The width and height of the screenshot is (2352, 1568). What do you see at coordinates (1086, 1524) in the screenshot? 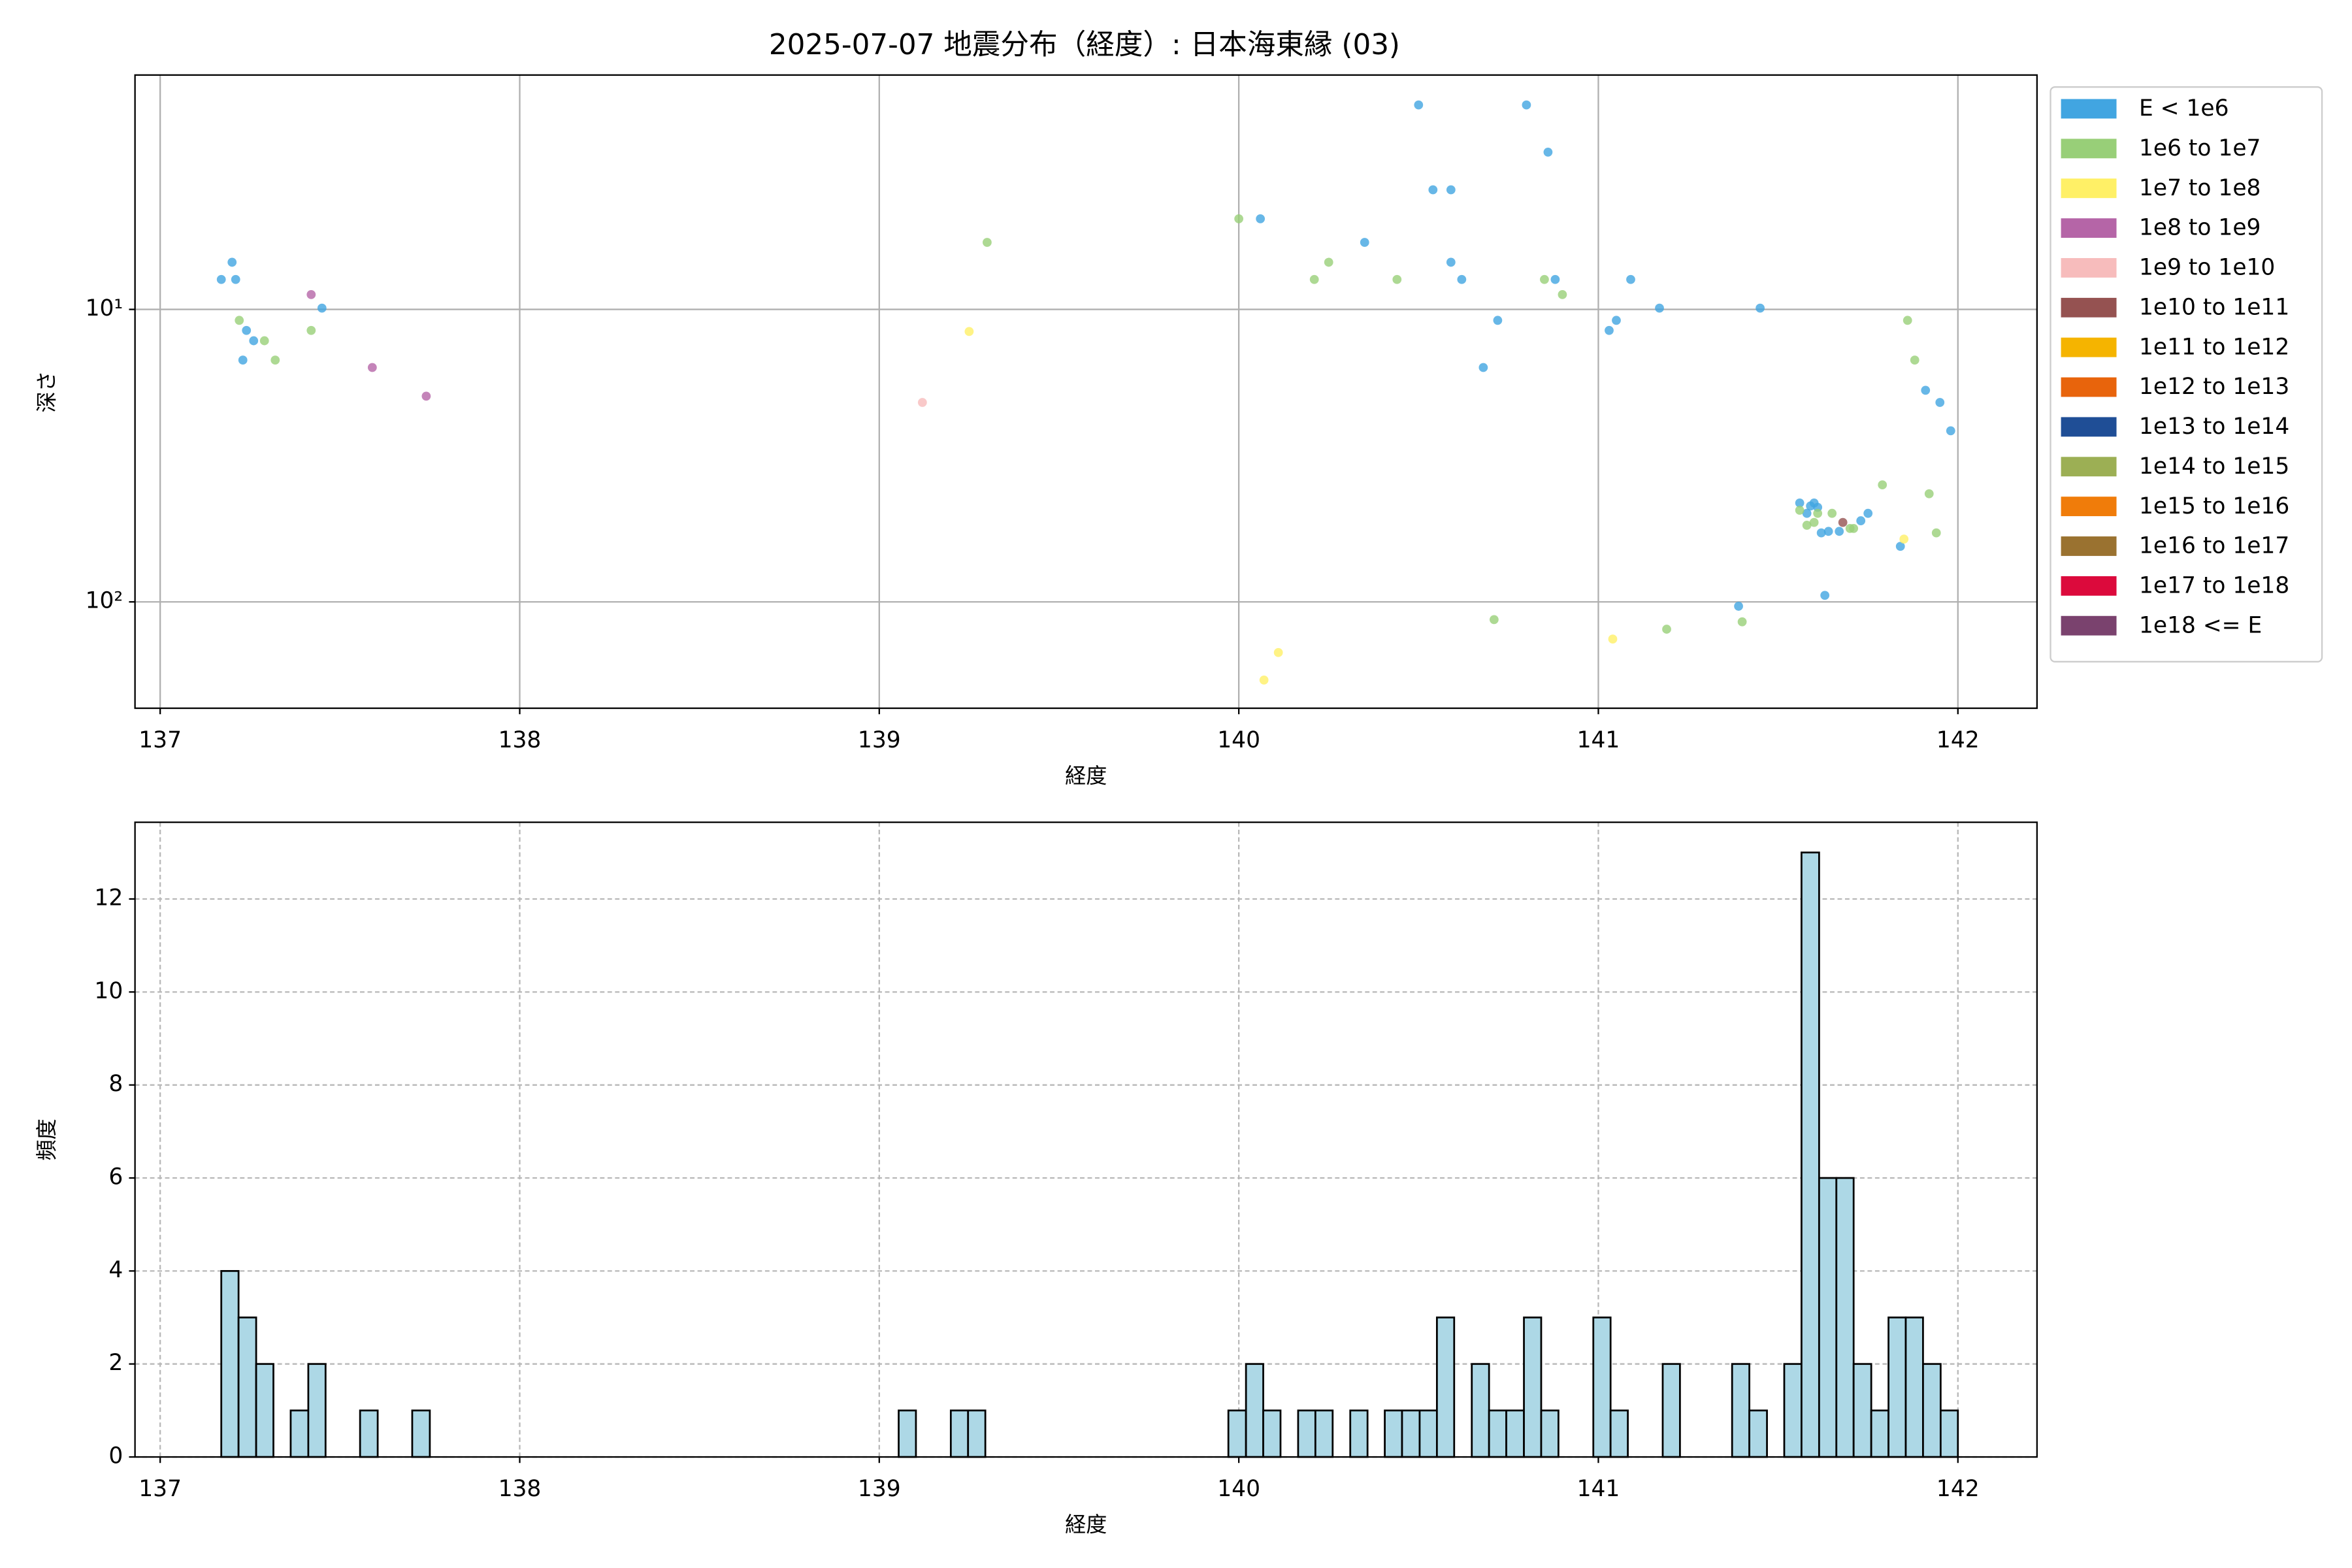
I see `x-axis-label: 経度` at bounding box center [1086, 1524].